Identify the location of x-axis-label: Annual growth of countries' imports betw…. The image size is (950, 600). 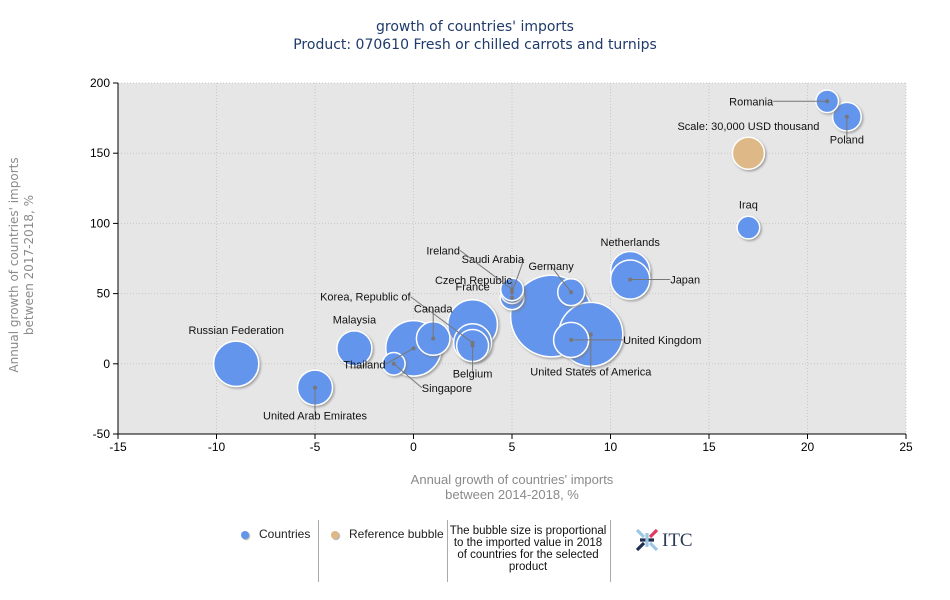
(512, 487).